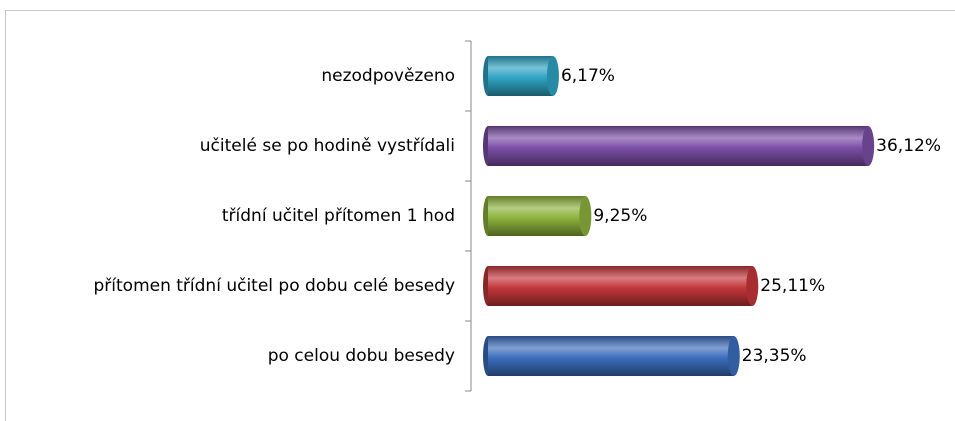  What do you see at coordinates (792, 286) in the screenshot?
I see `data-label: 25,11%` at bounding box center [792, 286].